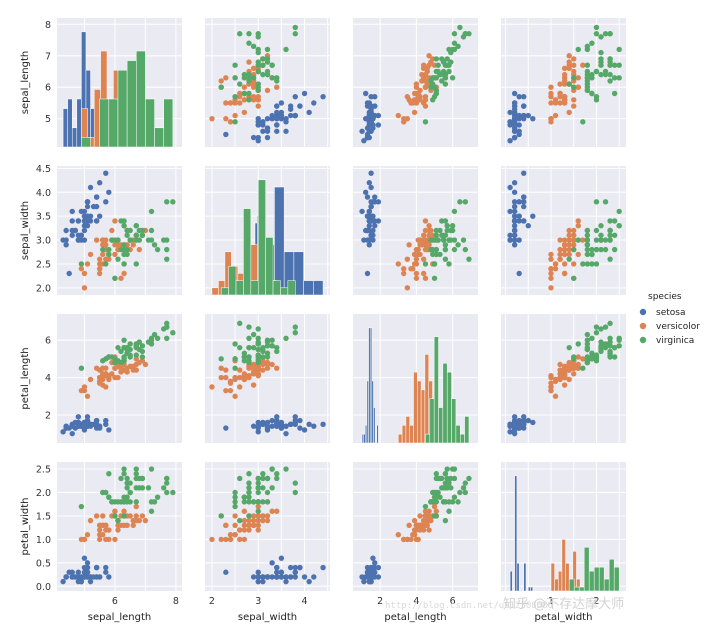 The height and width of the screenshot is (638, 709). I want to click on xlabel-sepal_length: sepal_length, so click(120, 617).